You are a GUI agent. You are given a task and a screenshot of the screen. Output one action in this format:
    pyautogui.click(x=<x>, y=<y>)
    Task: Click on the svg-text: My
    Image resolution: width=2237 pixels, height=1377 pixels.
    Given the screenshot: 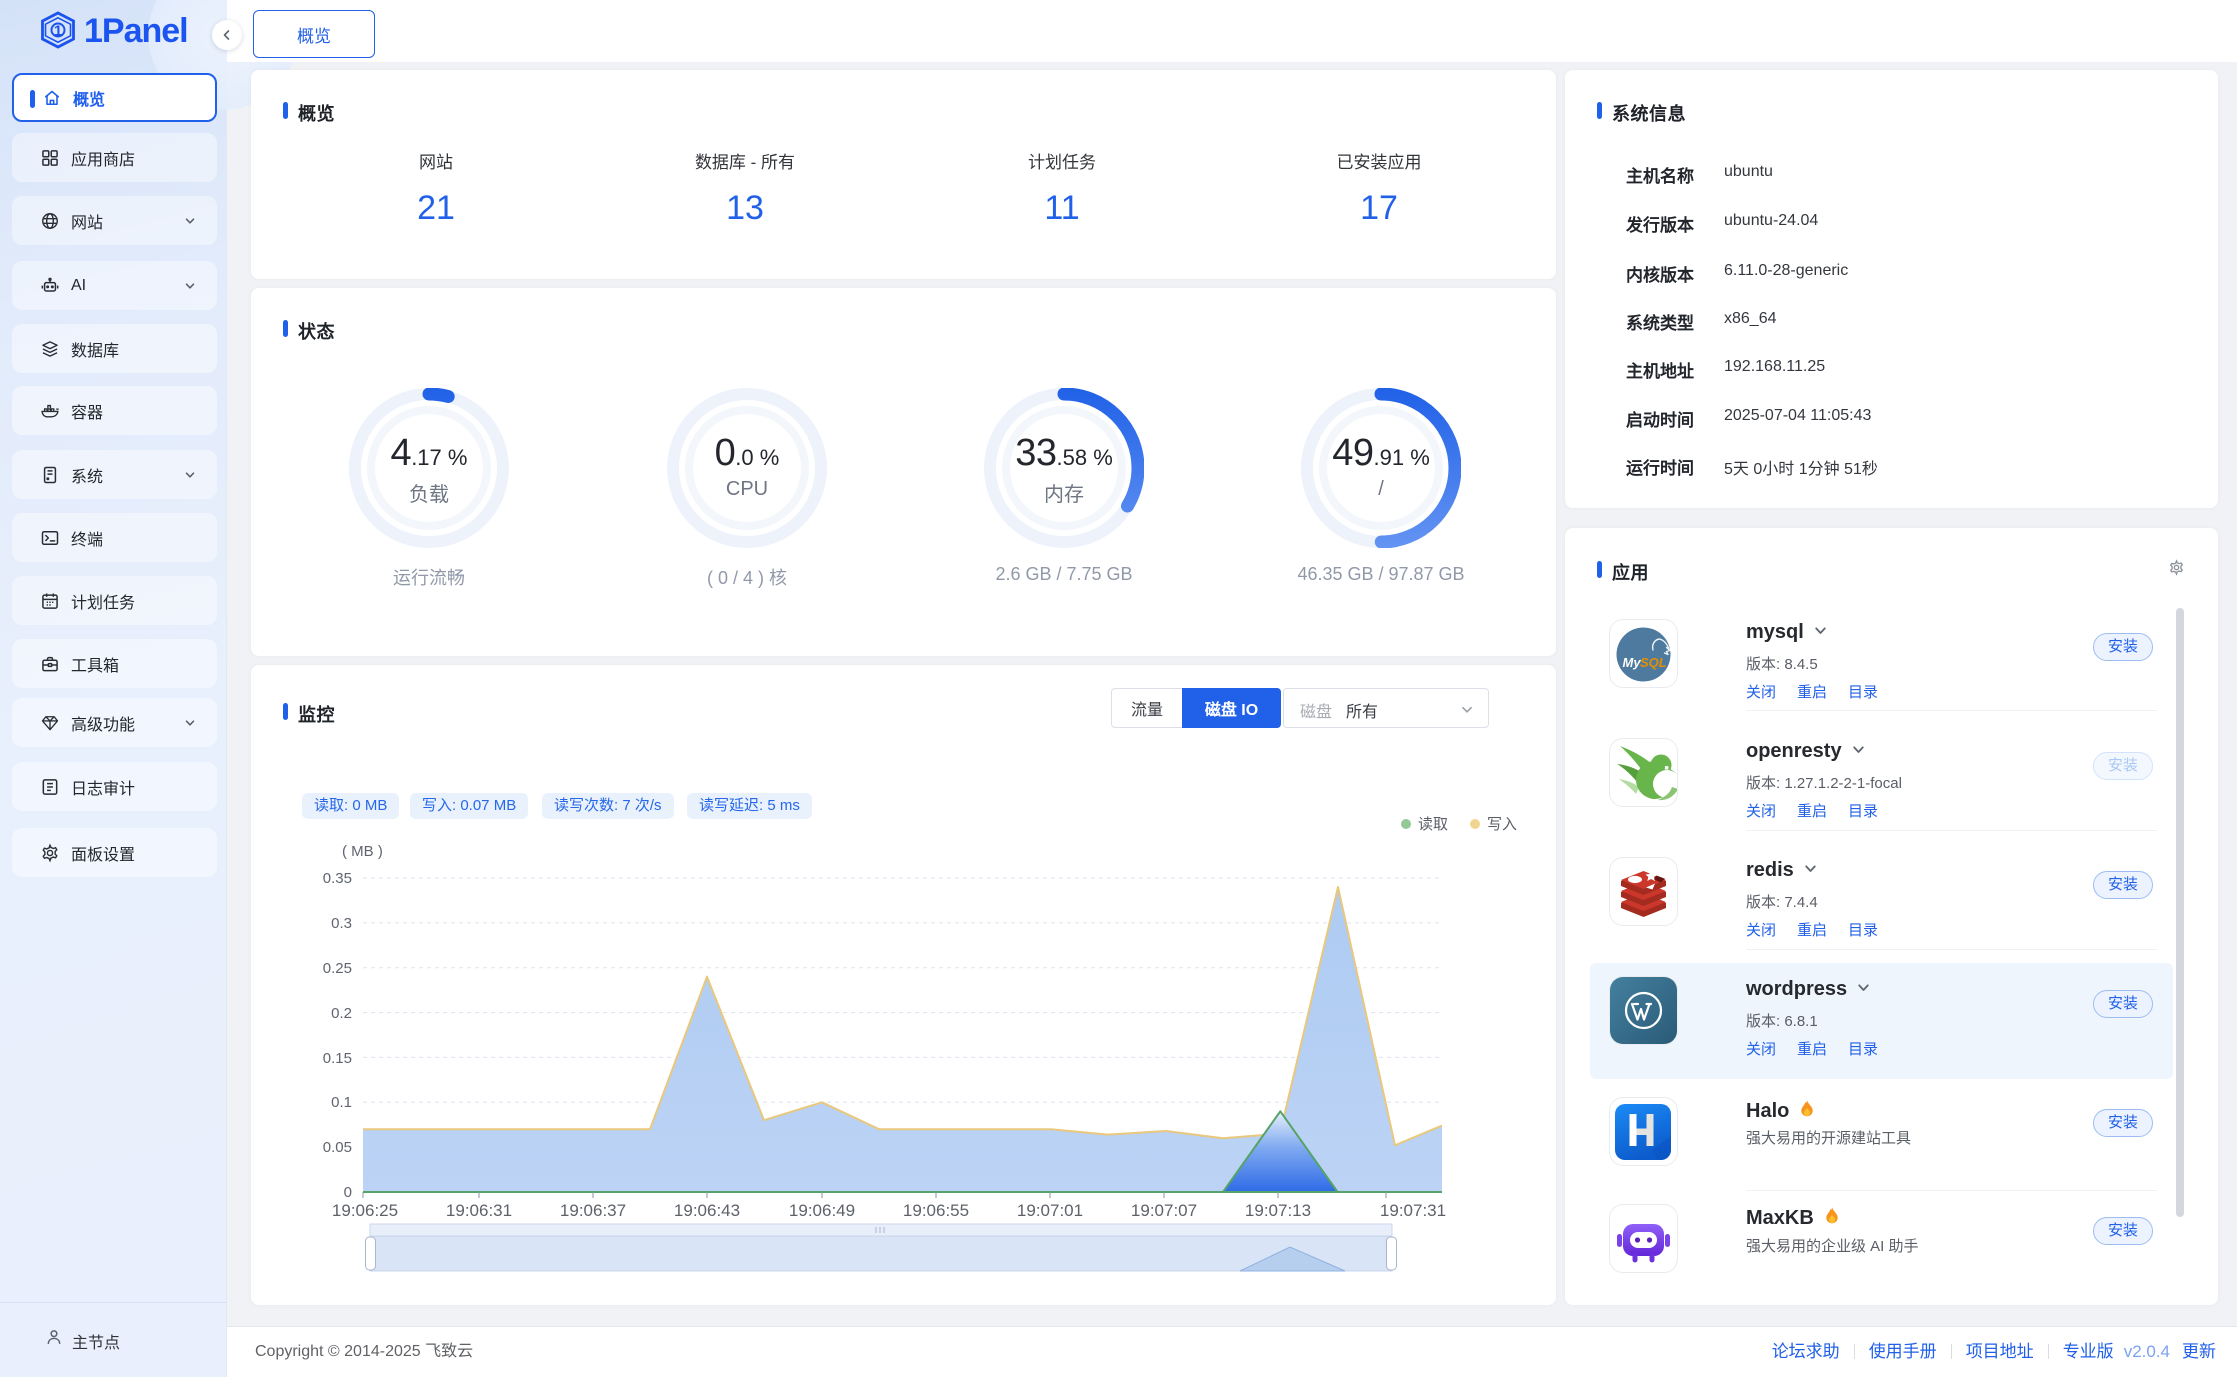 What is the action you would take?
    pyautogui.click(x=1632, y=662)
    